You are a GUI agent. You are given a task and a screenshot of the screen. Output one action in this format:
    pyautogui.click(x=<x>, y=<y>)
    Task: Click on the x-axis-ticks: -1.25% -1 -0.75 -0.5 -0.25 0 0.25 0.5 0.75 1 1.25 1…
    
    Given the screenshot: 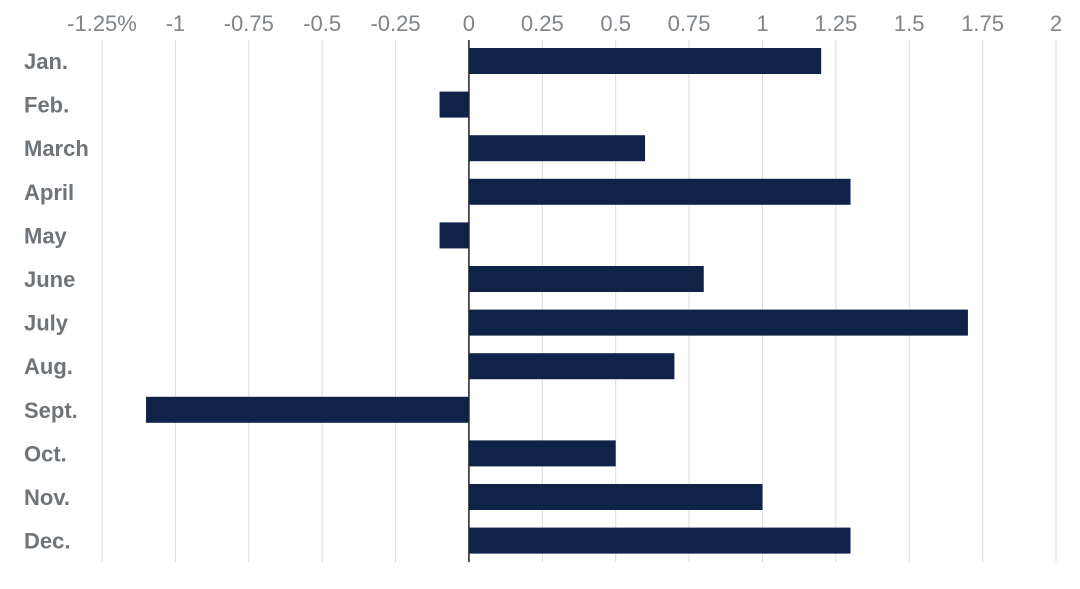 What is the action you would take?
    pyautogui.click(x=564, y=23)
    